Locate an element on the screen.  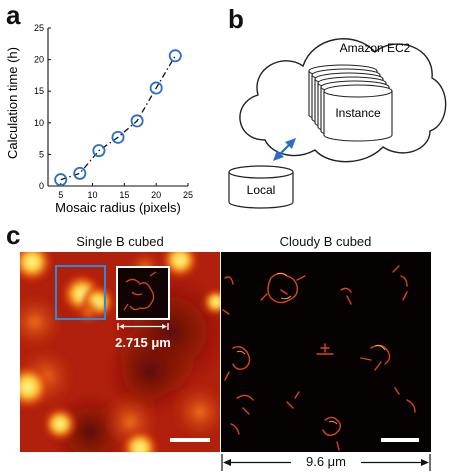
trend-line is located at coordinates (118, 118).